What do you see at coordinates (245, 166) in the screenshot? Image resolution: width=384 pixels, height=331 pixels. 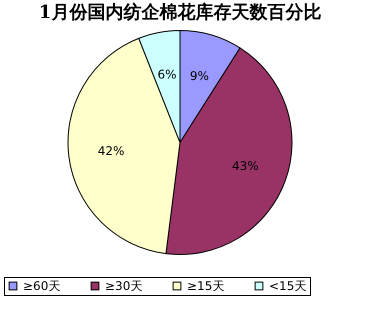 I see `data-label: 43%` at bounding box center [245, 166].